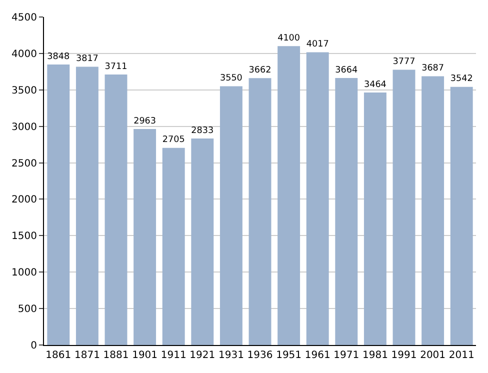  I want to click on data-label: 3662, so click(260, 70).